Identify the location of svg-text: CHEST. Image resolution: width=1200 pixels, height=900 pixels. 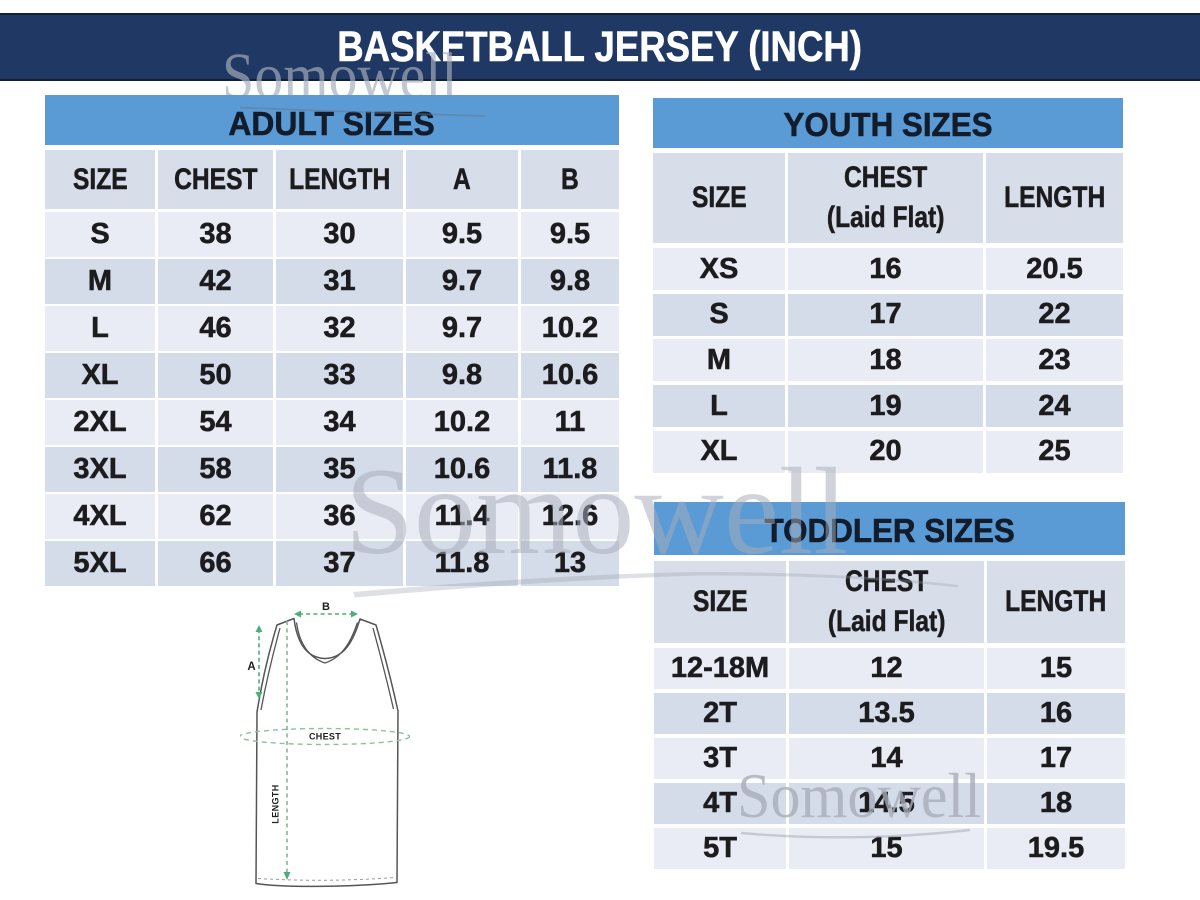
(325, 737).